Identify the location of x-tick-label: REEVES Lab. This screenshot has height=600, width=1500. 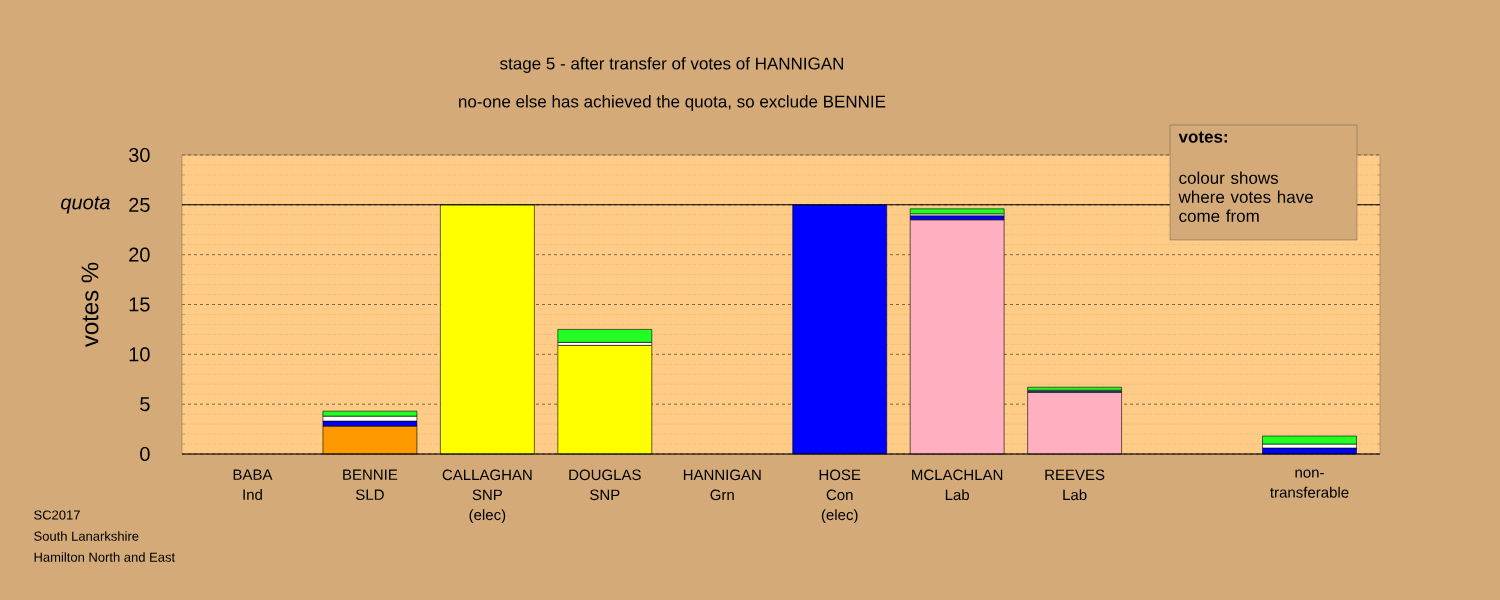
(1075, 485).